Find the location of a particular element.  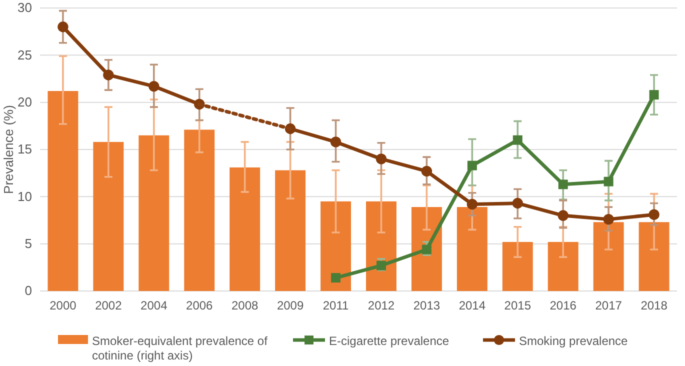

y-tick-label: 15 is located at coordinates (25, 149).